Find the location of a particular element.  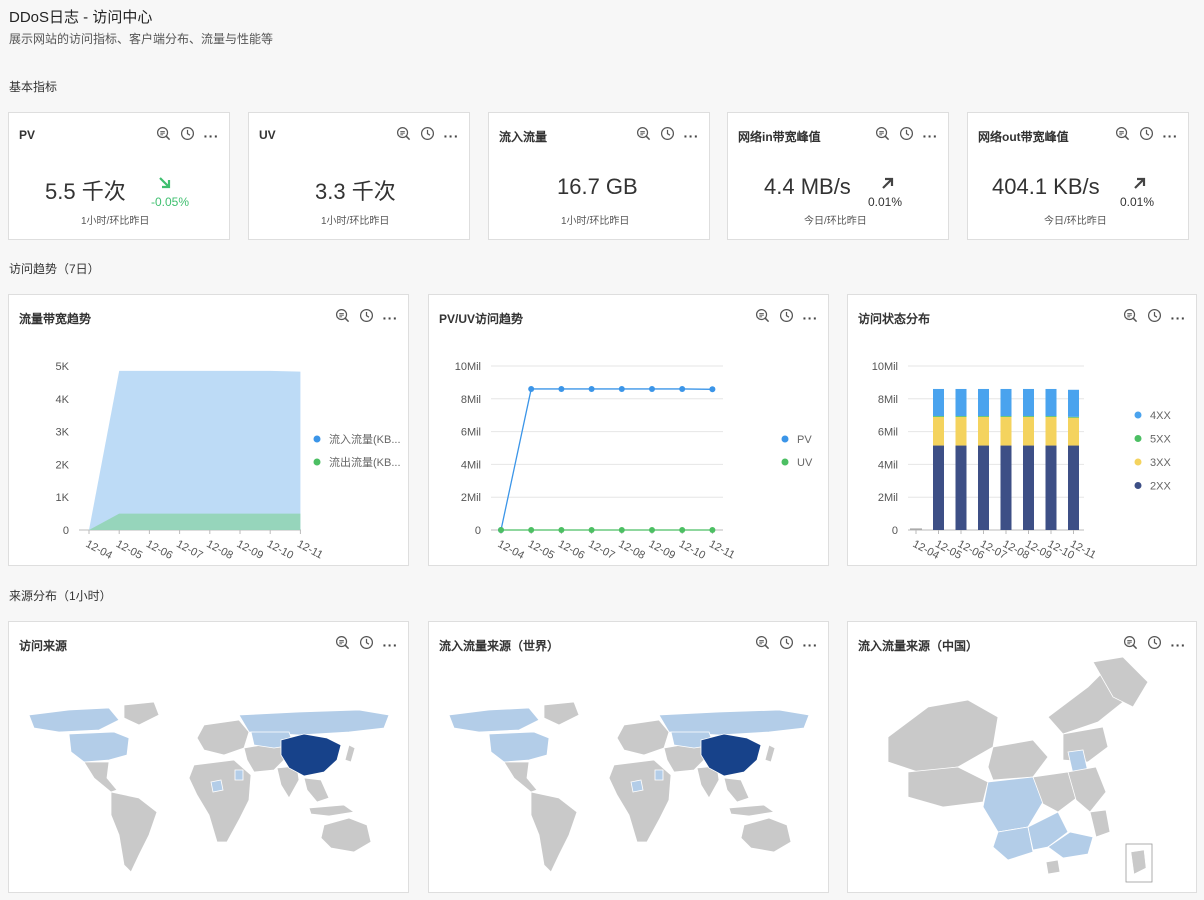

metric-card: UV ··· 3.3 千次 1小时/环比昨日 is located at coordinates (359, 176).